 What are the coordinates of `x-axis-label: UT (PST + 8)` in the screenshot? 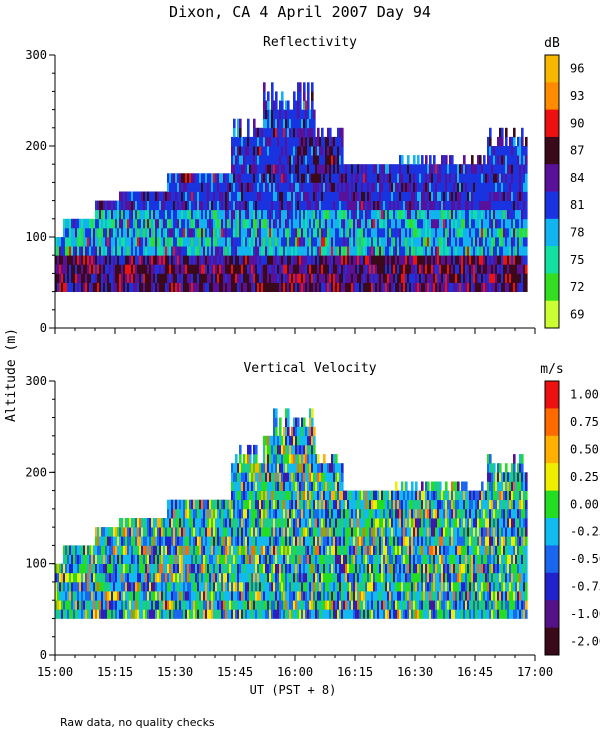 It's located at (293, 690).